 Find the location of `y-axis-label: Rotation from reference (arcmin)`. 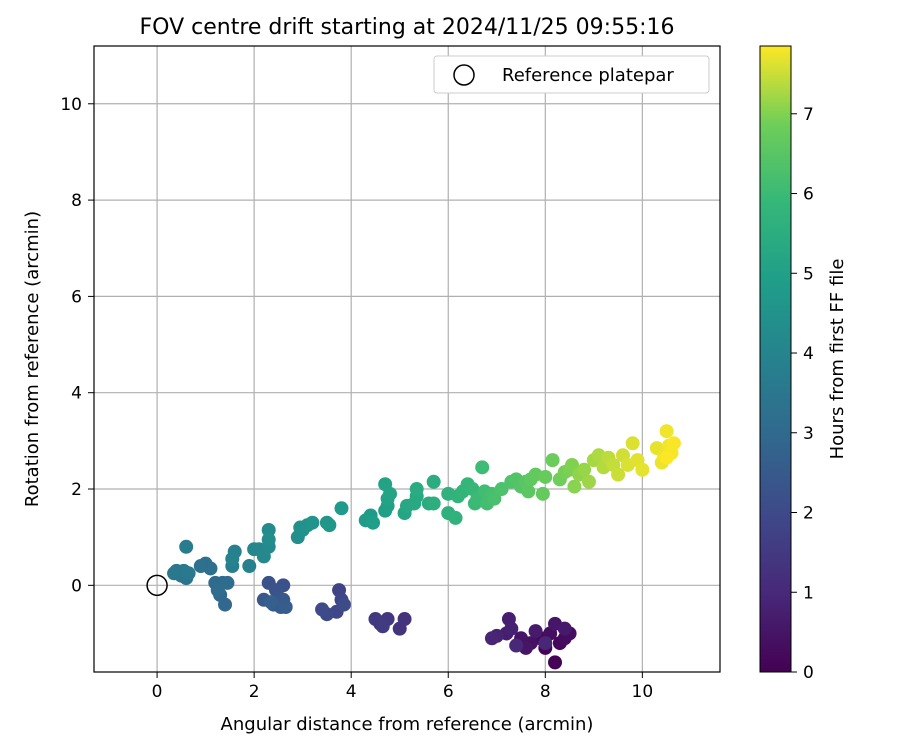

y-axis-label: Rotation from reference (arcmin) is located at coordinates (32, 359).